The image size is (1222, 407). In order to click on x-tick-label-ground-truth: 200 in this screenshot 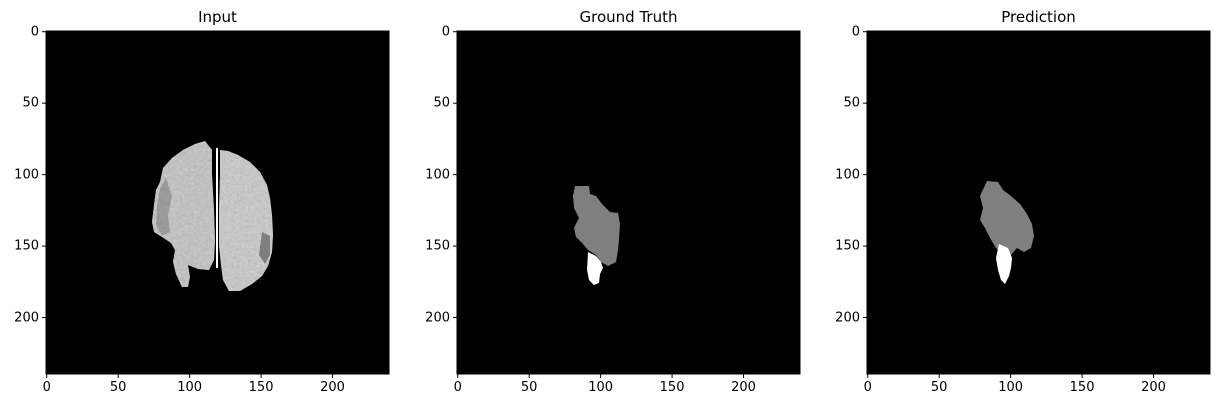, I will do `click(743, 387)`.